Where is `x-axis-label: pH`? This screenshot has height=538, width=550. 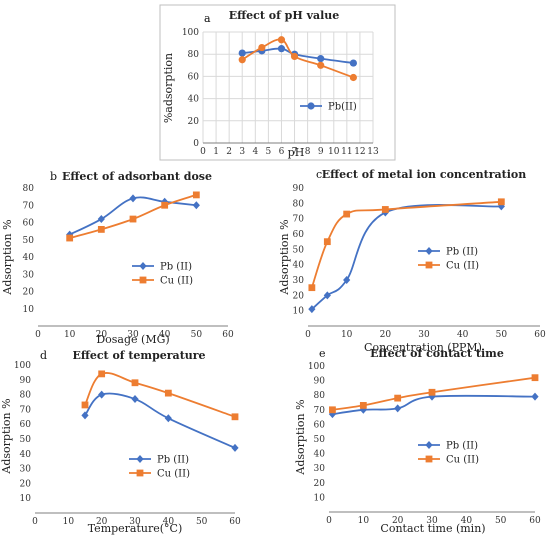 x-axis-label: pH is located at coordinates (296, 152).